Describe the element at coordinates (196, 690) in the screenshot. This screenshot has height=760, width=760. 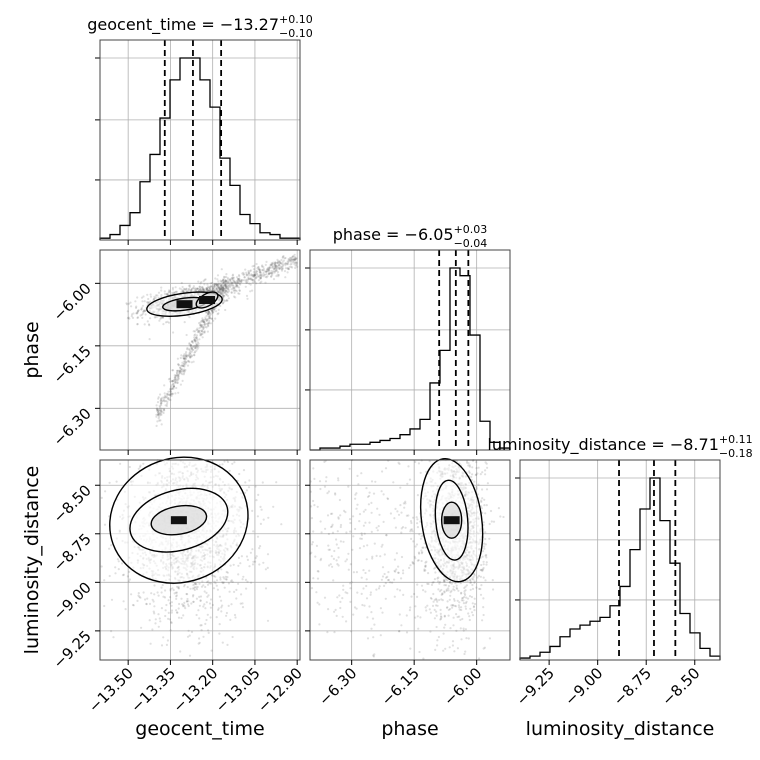
I see `x-tick-label: −13.20` at that location.